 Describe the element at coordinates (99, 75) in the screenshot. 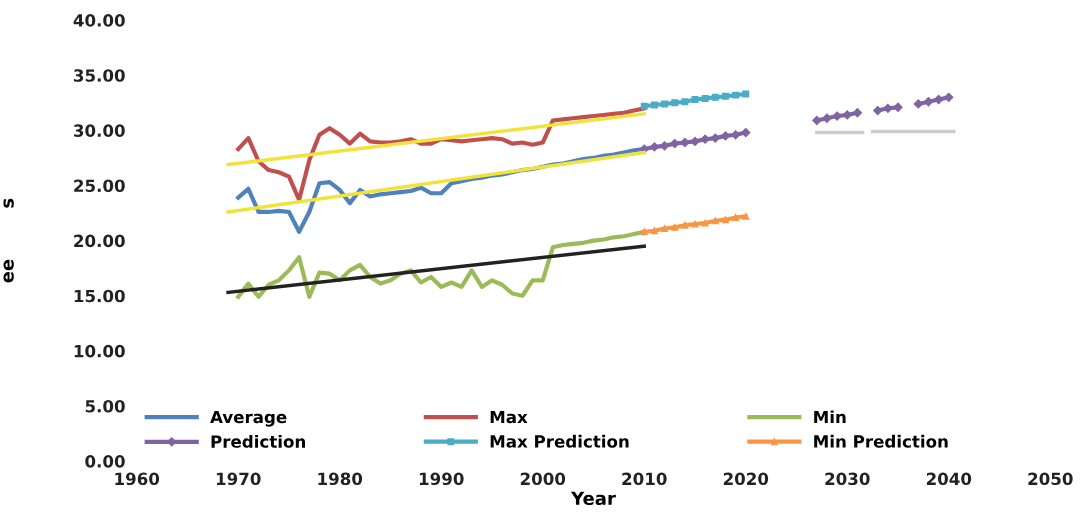

I see `y-tick-label: 35.00` at that location.